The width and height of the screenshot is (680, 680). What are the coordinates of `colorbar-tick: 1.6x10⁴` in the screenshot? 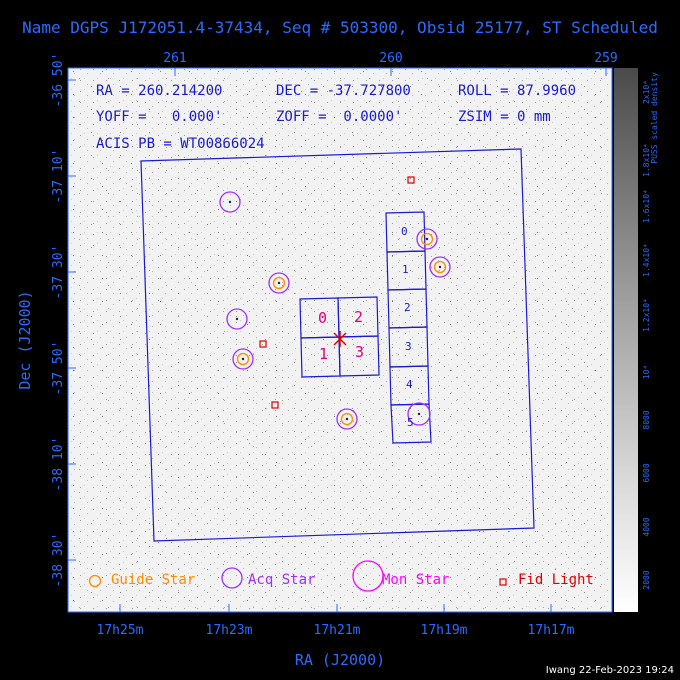 It's located at (646, 206).